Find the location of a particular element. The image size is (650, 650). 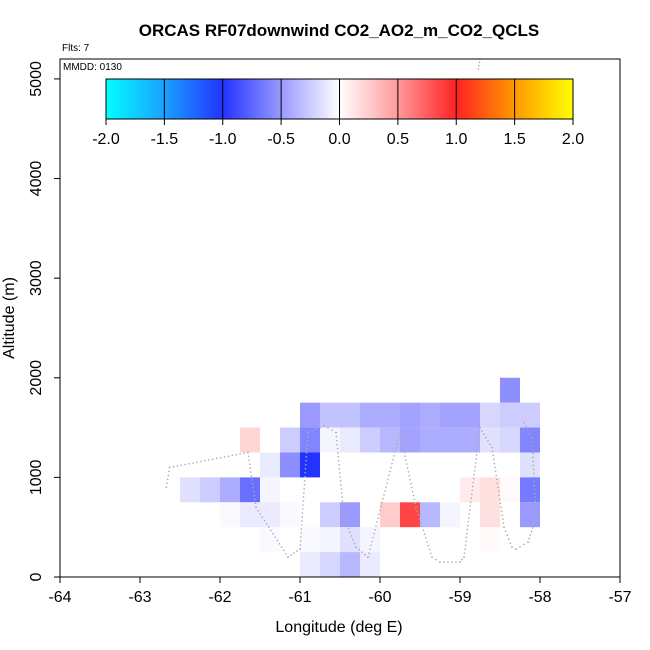

x-tick-label: -62 is located at coordinates (219, 597).